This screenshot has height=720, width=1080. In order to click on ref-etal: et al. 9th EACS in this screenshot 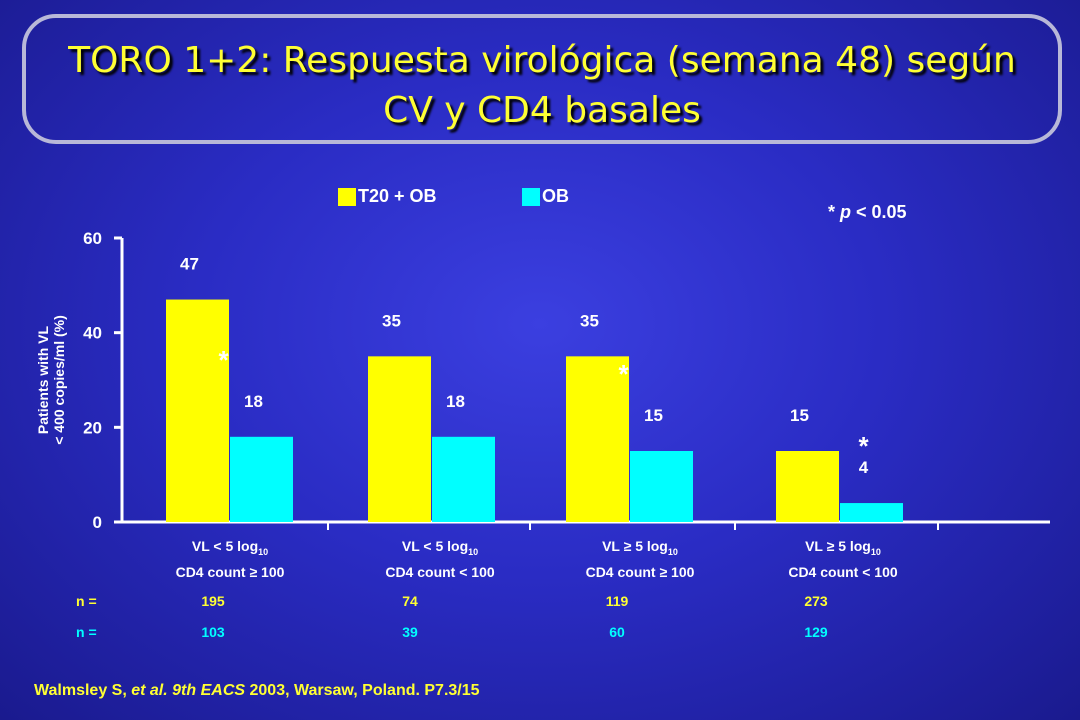, I will do `click(188, 690)`.